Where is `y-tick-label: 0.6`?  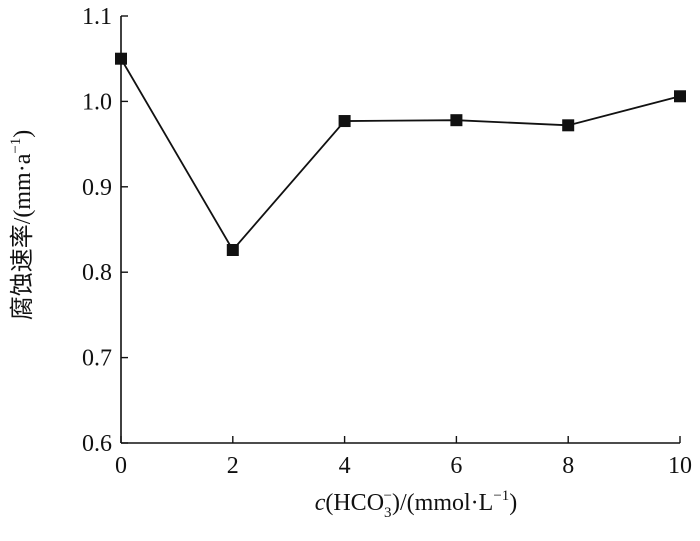
y-tick-label: 0.6 is located at coordinates (97, 444).